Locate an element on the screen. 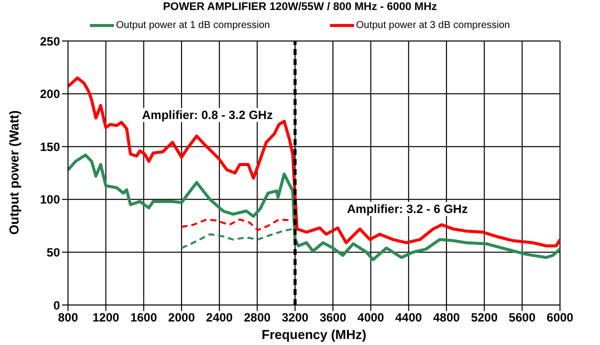 The width and height of the screenshot is (600, 345). x-tick-label: 3600 is located at coordinates (333, 317).